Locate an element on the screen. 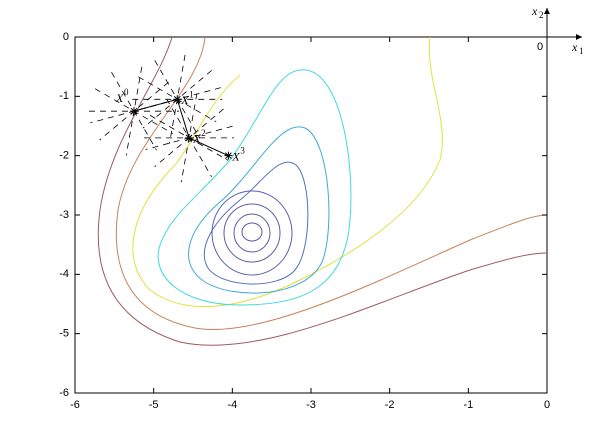 Image resolution: width=605 pixels, height=443 pixels. corner-x-sub: 1 is located at coordinates (581, 51).